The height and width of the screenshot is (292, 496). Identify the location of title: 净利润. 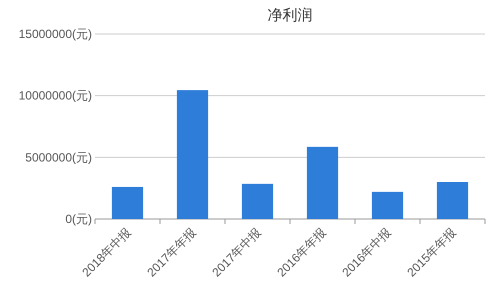
(290, 15).